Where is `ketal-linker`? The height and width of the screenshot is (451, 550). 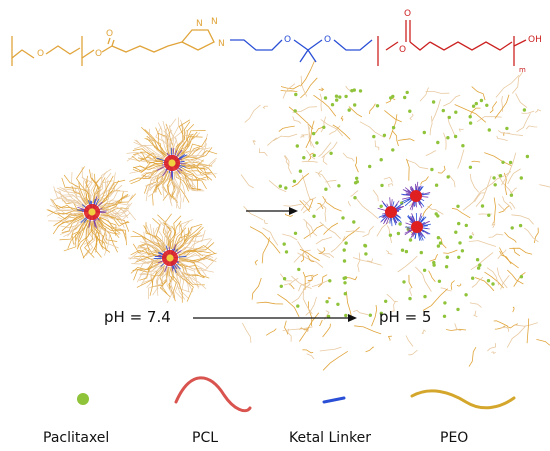 ketal-linker is located at coordinates (301, 51).